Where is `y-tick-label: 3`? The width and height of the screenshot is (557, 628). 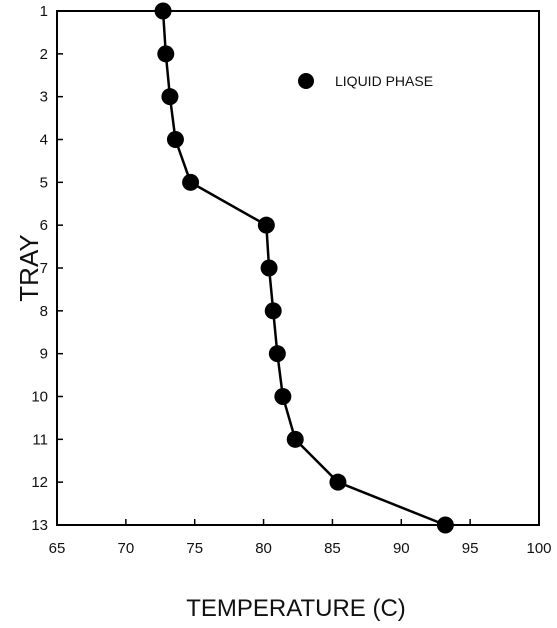
y-tick-label: 3 is located at coordinates (44, 97).